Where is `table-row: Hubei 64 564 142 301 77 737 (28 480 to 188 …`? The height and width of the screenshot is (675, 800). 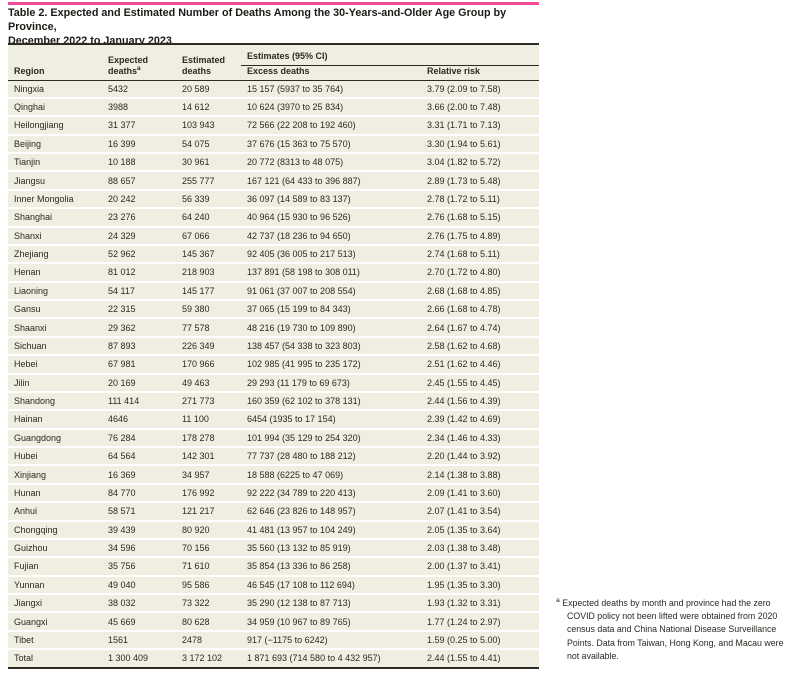
table-row: Hubei 64 564 142 301 77 737 (28 480 to 188 … is located at coordinates (273, 457).